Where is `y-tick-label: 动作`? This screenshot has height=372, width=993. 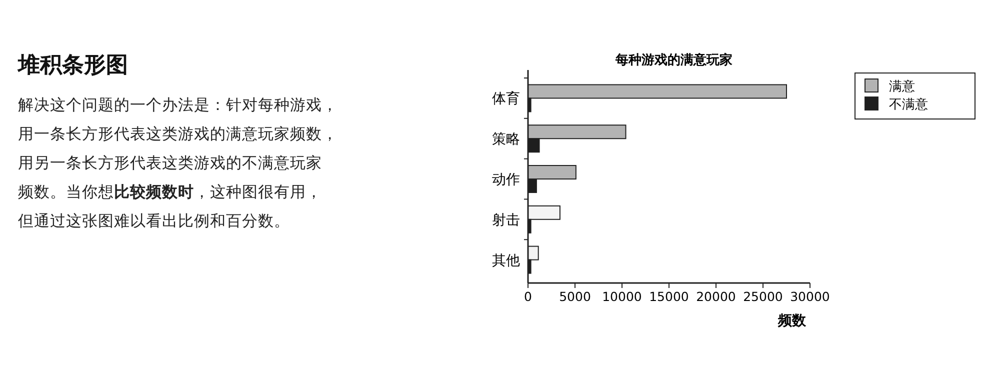
y-tick-label: 动作 is located at coordinates (506, 180).